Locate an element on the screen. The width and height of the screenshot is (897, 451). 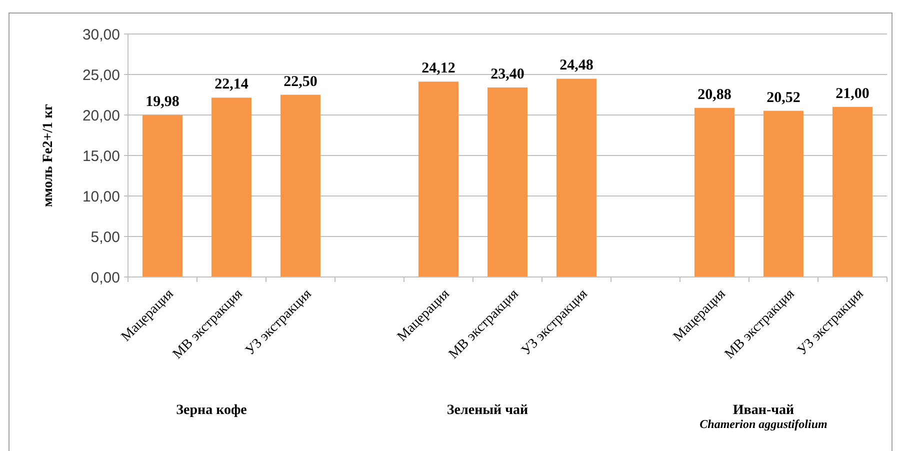
y-axis-title: ммоль Fe2+/1 кг is located at coordinates (48, 156).